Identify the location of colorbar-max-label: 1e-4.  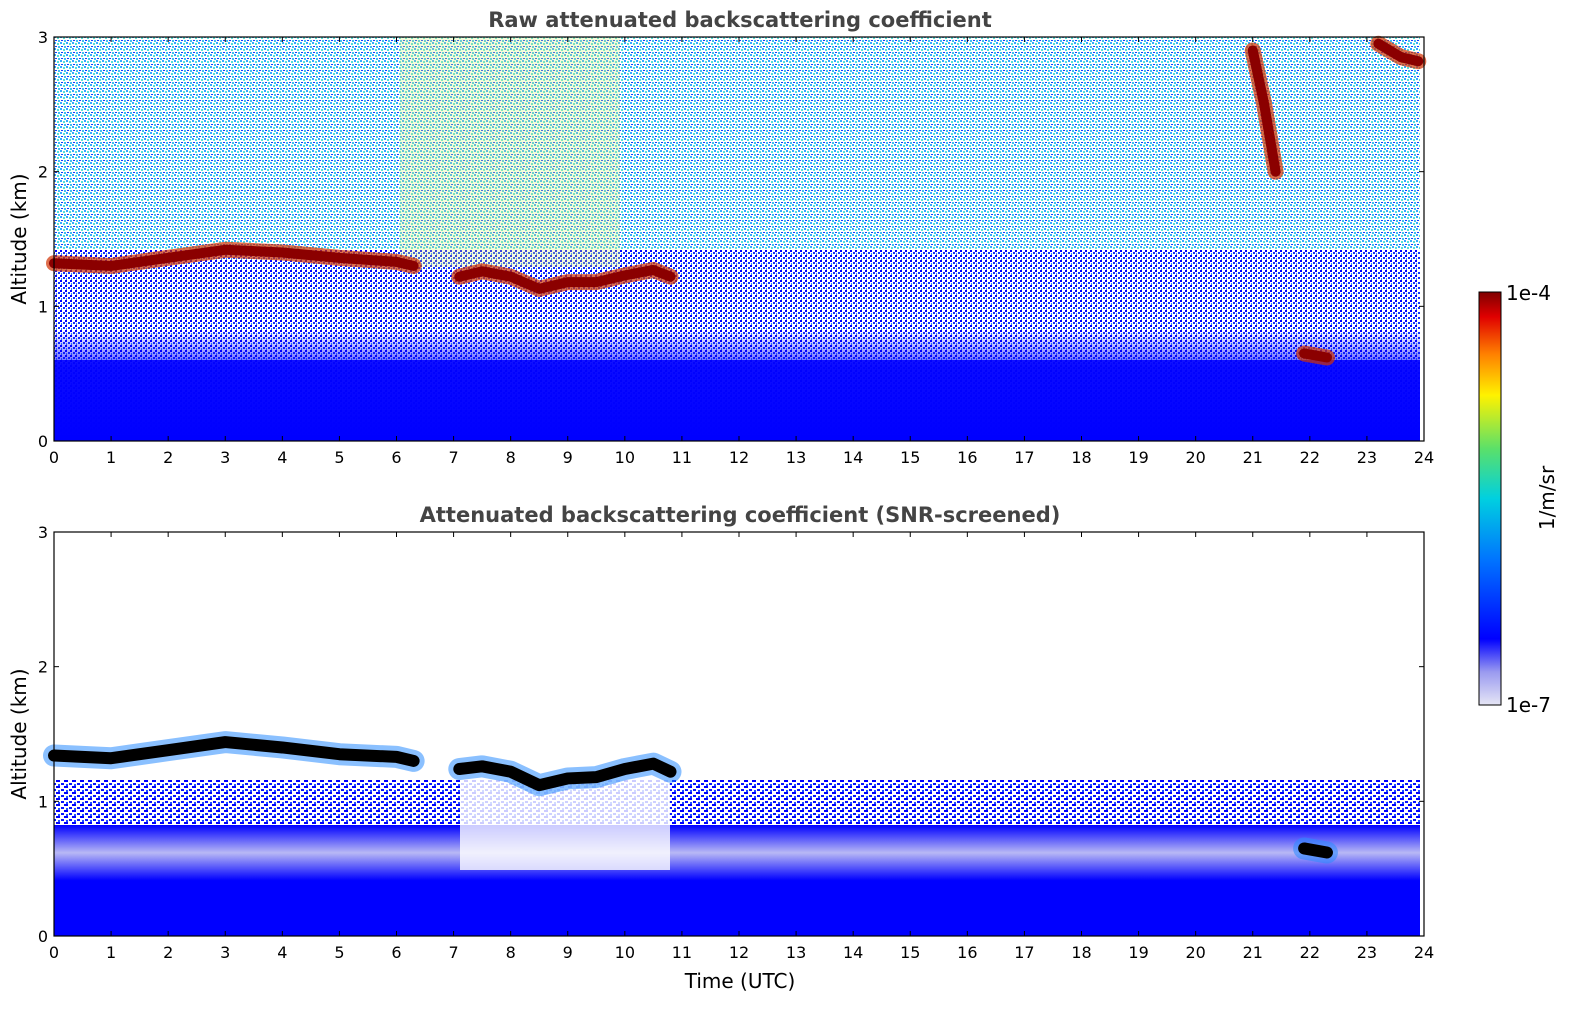
(1528, 293).